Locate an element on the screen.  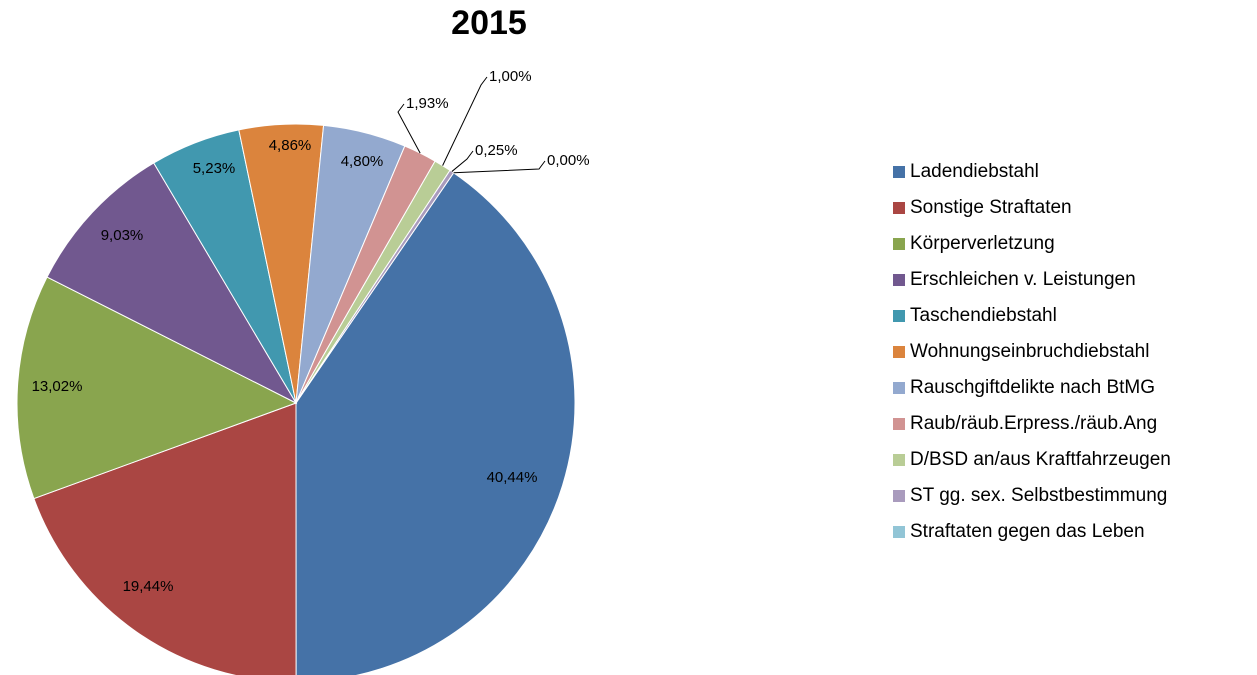
legend-label: Wohnungseinbruchdiebstahl is located at coordinates (1029, 351).